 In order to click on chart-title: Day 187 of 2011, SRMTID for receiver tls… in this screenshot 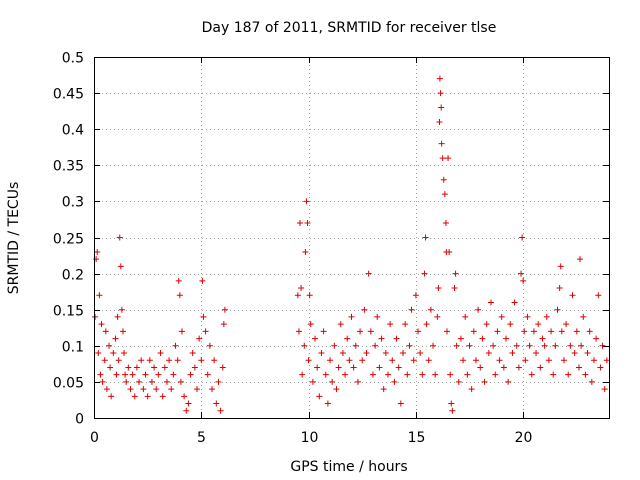, I will do `click(349, 28)`.